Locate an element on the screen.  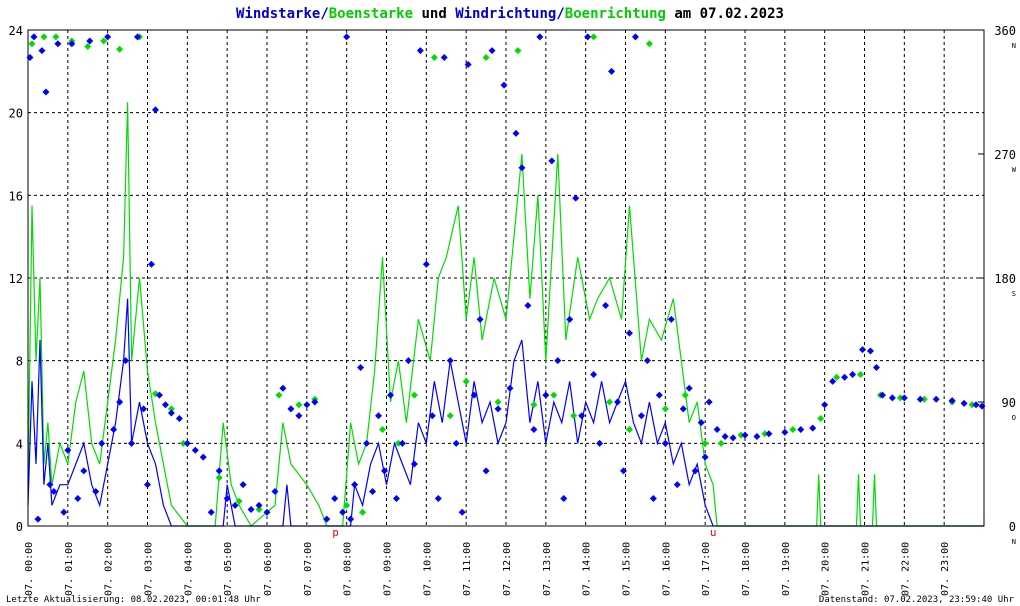
x-tick-label: 07. 14:00 is located at coordinates (587, 569).